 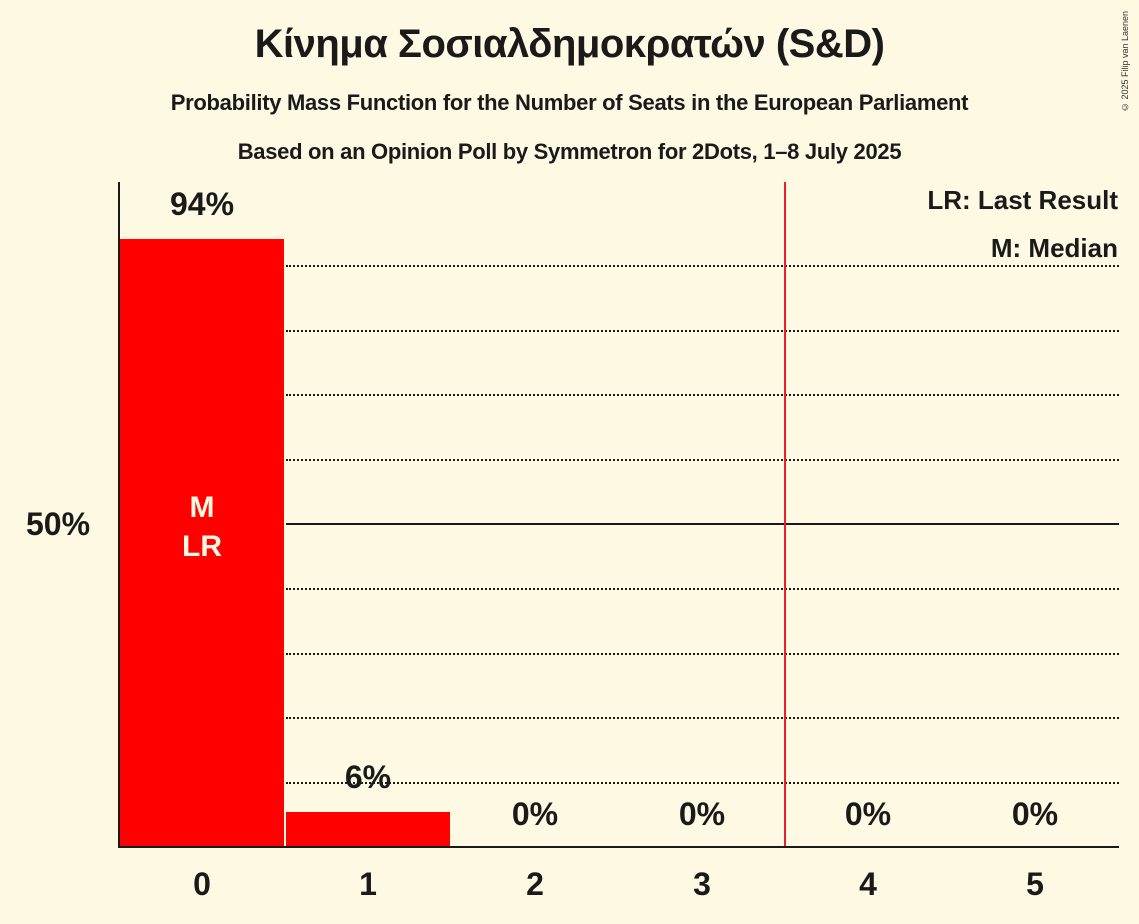 I want to click on legend-last-result: LR: Last Result, so click(x=1022, y=200).